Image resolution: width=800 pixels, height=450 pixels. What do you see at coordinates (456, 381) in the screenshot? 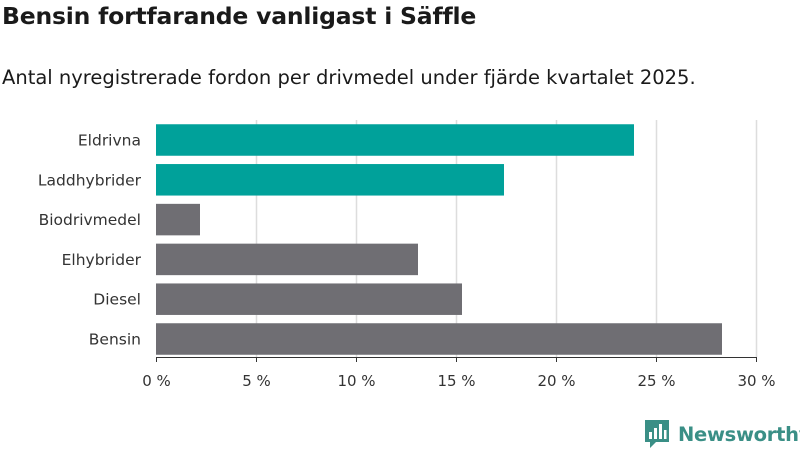
I see `x-tick-label: 15 %` at bounding box center [456, 381].